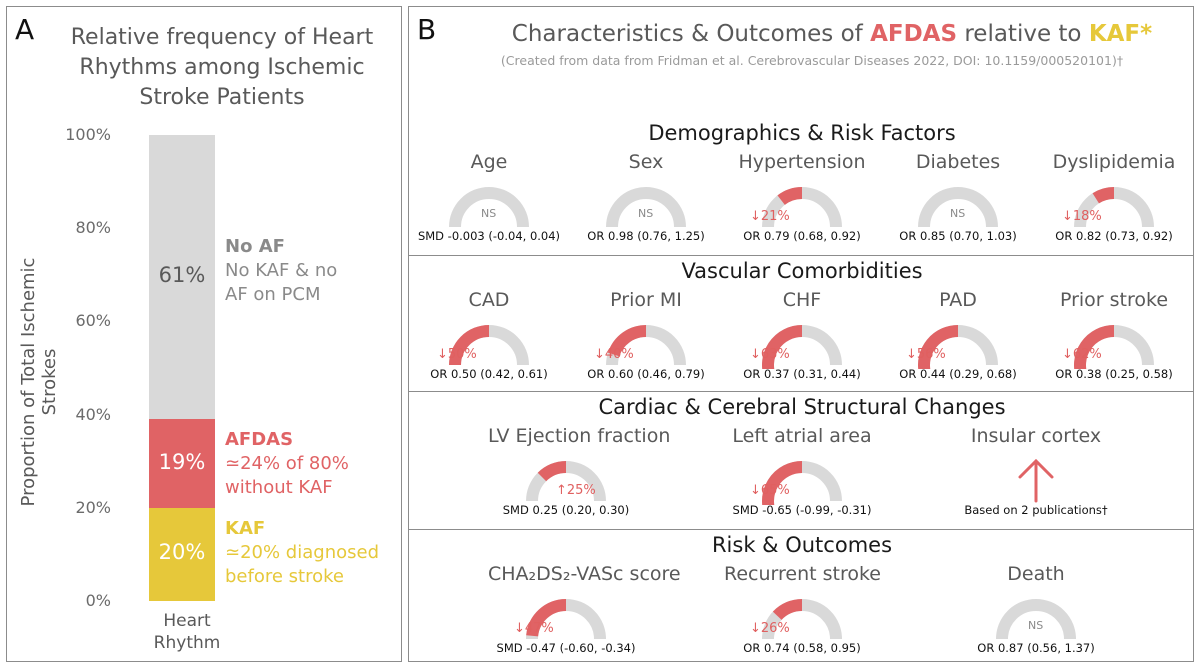  What do you see at coordinates (1082, 216) in the screenshot?
I see `gauge-change-label: ↓18%` at bounding box center [1082, 216].